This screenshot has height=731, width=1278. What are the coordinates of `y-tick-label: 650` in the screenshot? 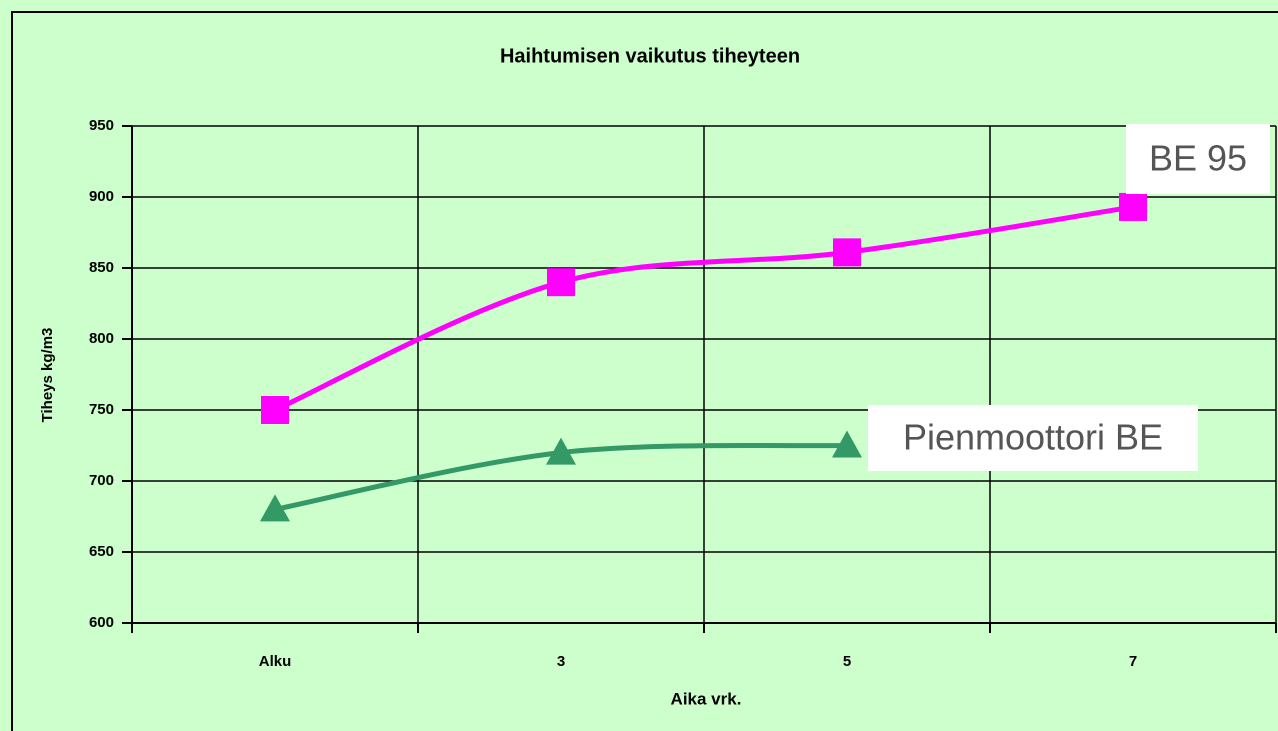 It's located at (101, 551).